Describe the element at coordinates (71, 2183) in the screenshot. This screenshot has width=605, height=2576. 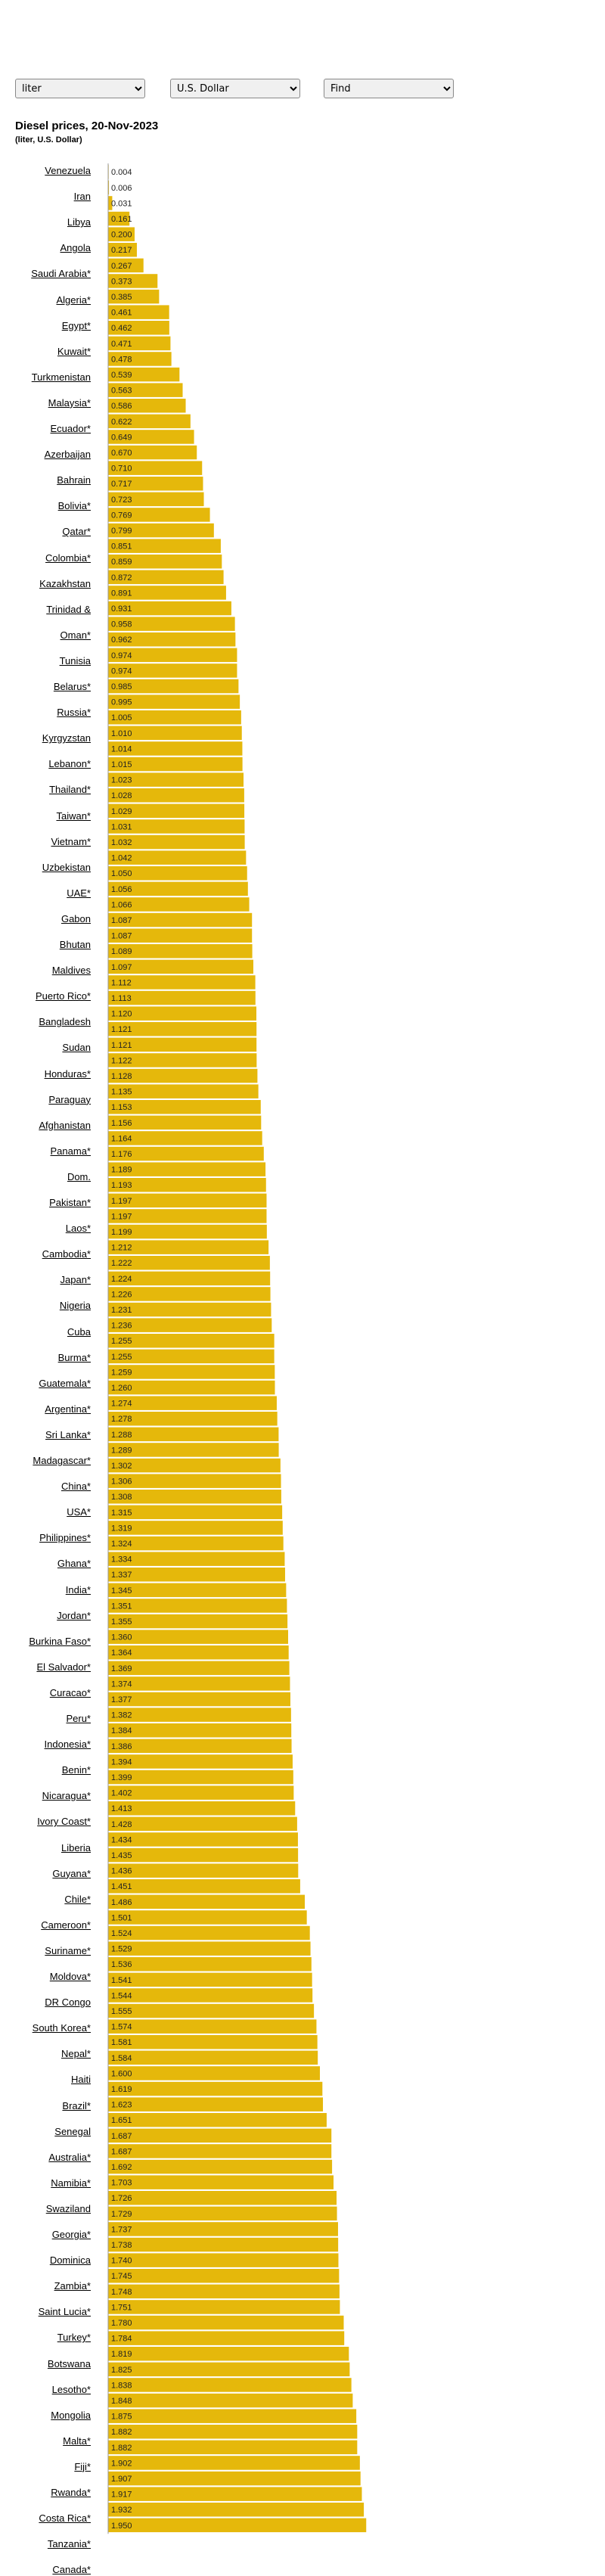
I see `country-link: Namibia*` at that location.